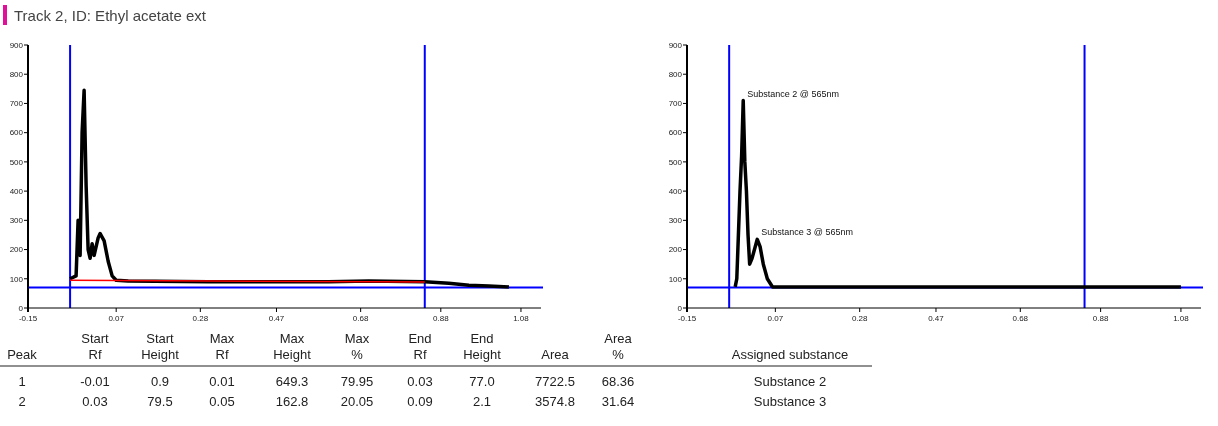  Describe the element at coordinates (807, 232) in the screenshot. I see `annotation: Substance 3 @ 565nm` at that location.